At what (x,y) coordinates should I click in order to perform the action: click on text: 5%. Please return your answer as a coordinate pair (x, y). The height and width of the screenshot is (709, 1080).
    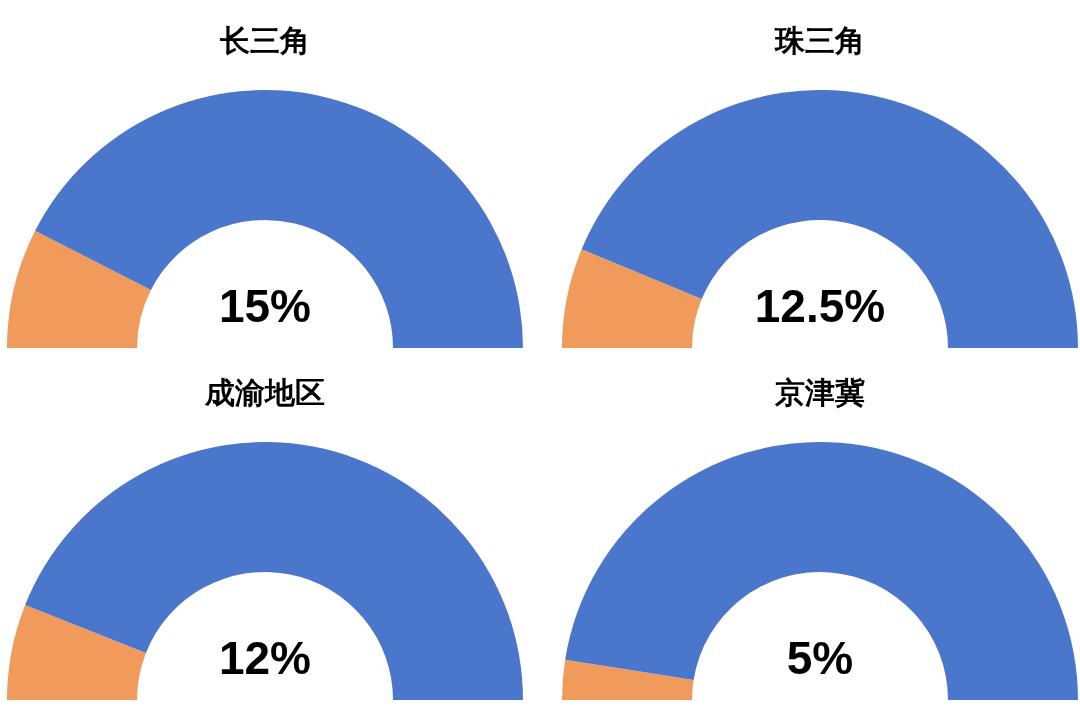
    Looking at the image, I should click on (820, 658).